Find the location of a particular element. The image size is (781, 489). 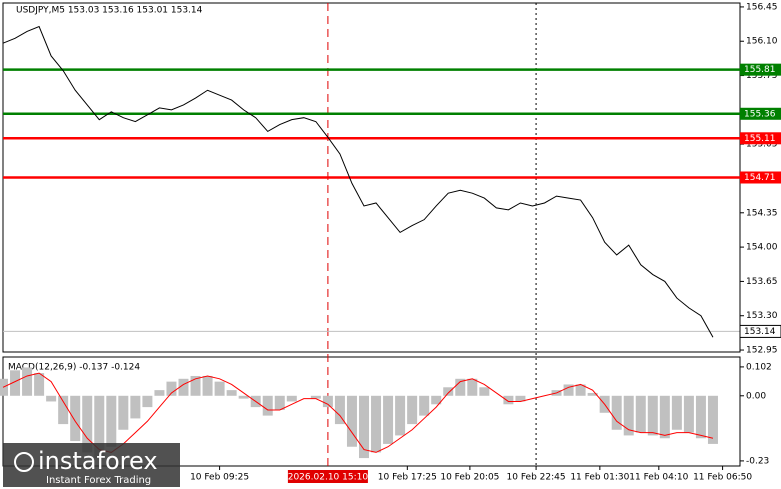

x-tick-label: 10 Feb 20:05 is located at coordinates (469, 478).